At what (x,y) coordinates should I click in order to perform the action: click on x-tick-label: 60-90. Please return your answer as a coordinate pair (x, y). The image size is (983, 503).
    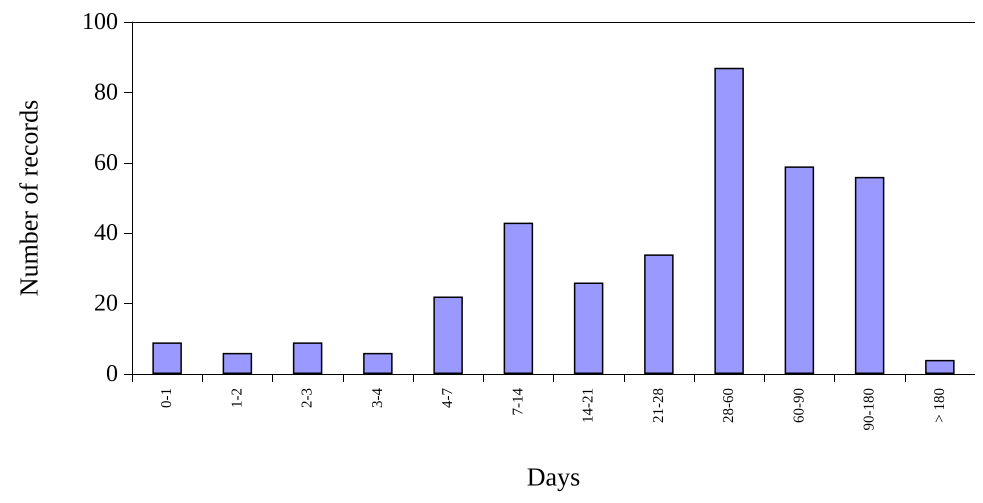
    Looking at the image, I should click on (799, 405).